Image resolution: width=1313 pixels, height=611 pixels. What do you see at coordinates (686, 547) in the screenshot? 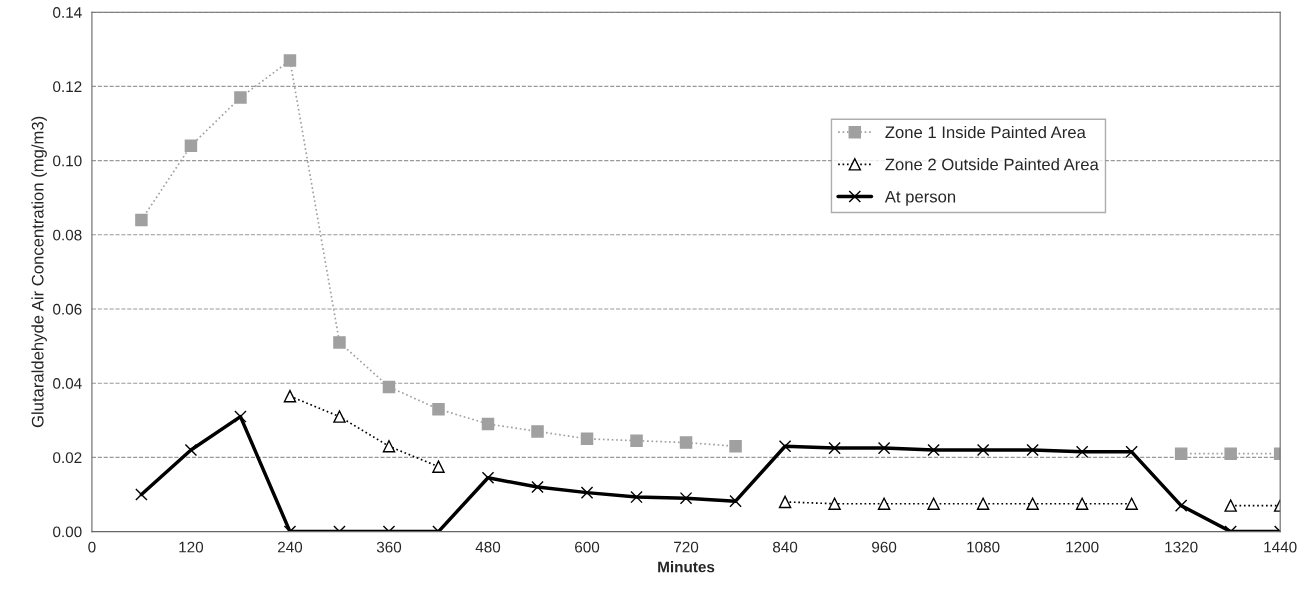
I see `x-tick-label: 720` at bounding box center [686, 547].